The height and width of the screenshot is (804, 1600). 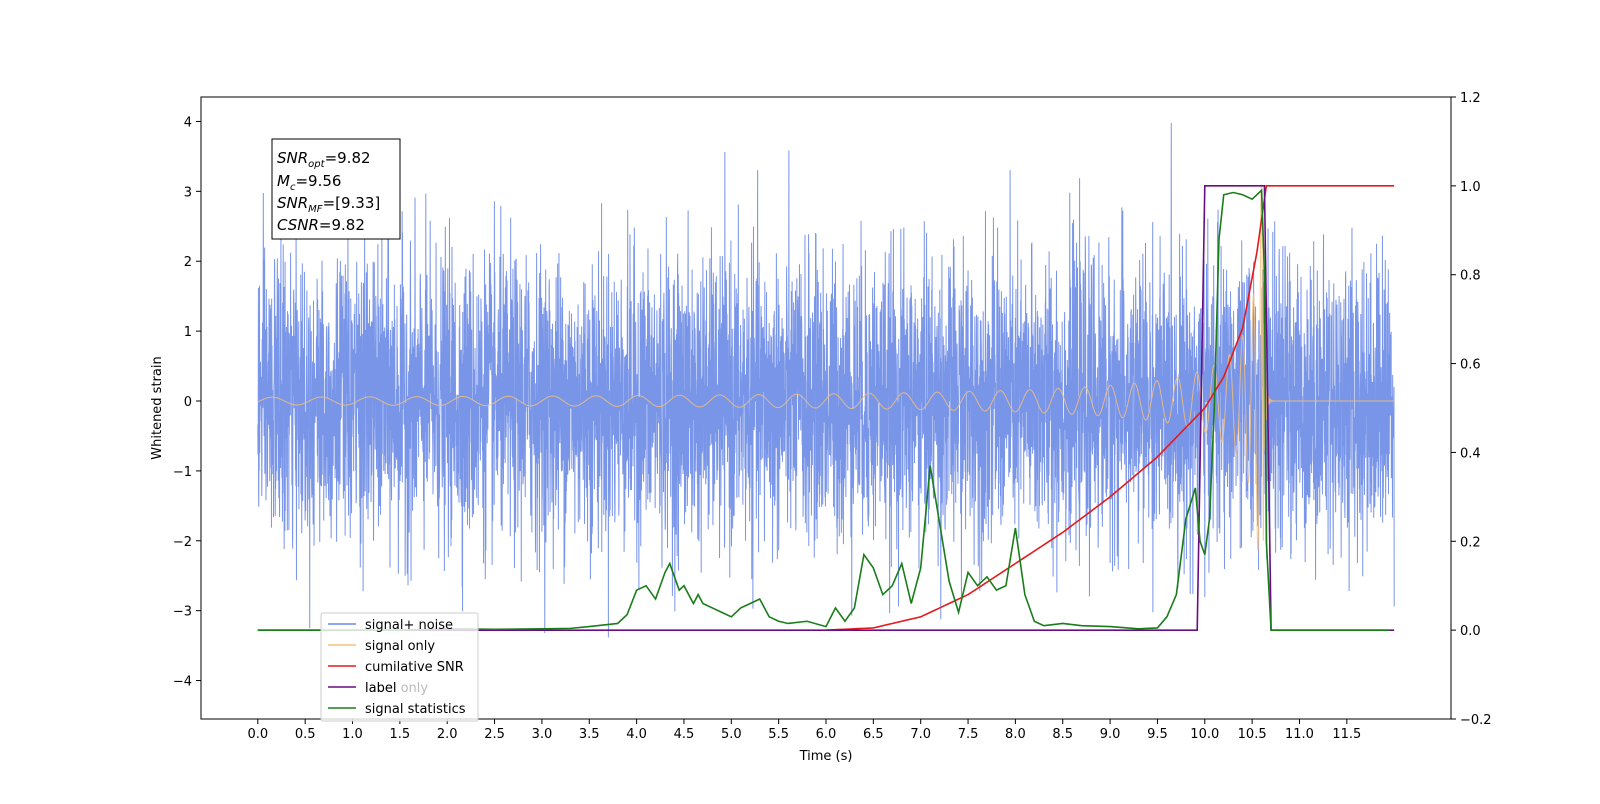 I want to click on x-tick-label: 11.0, so click(x=1299, y=734).